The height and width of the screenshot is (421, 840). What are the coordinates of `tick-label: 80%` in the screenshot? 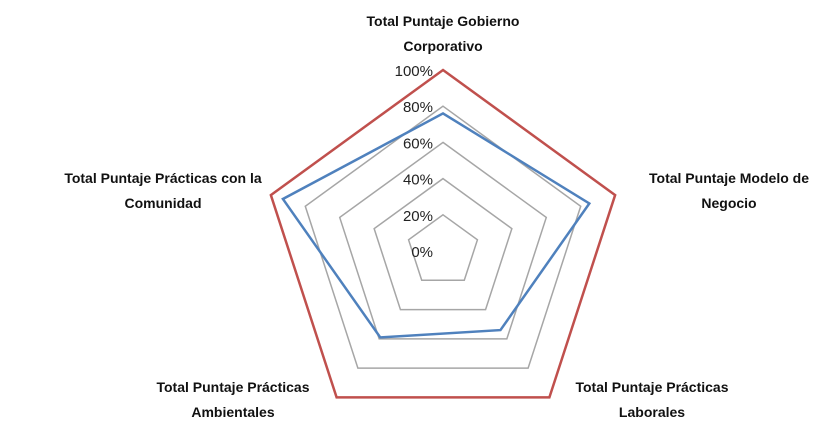 It's located at (418, 107).